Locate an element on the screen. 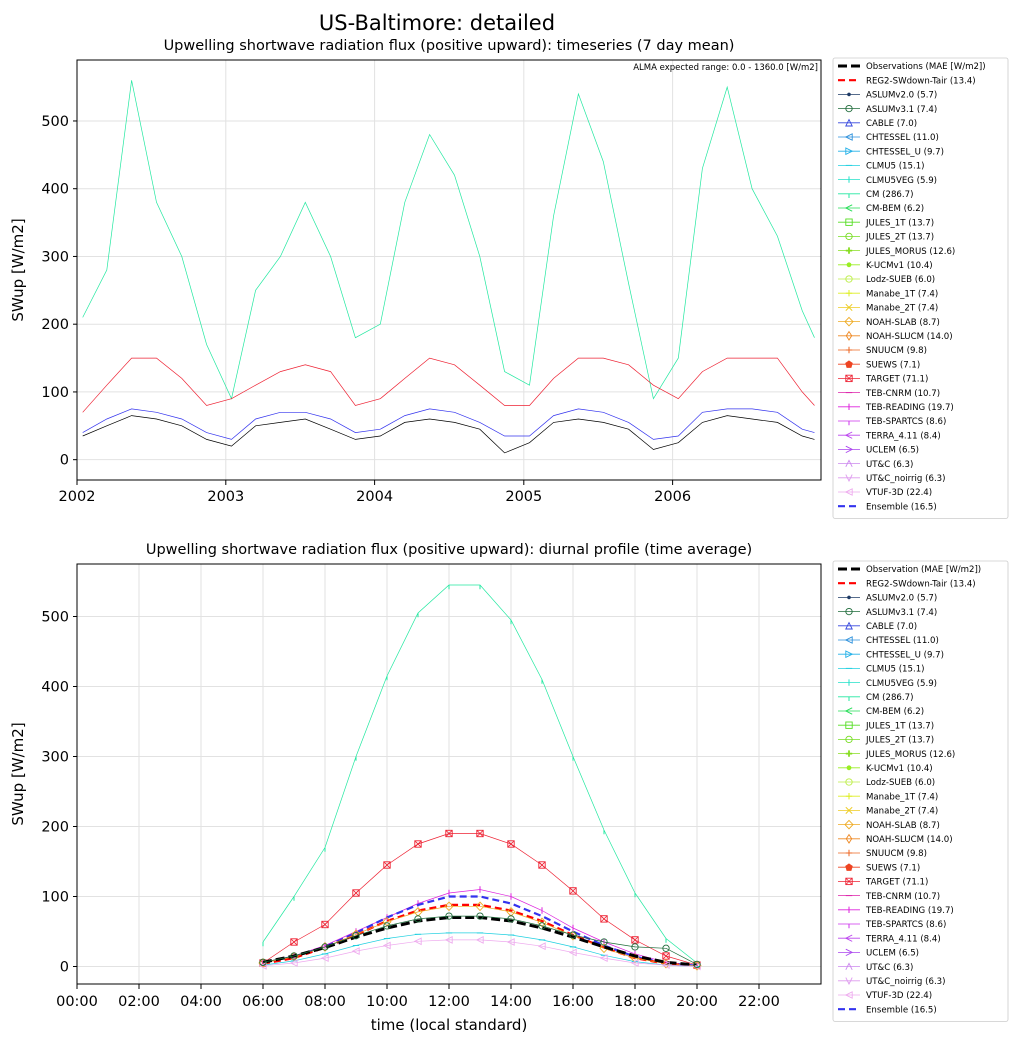 This screenshot has height=1048, width=1020. top-legend-ensemble-16-5-label: Ensemble (16.5) is located at coordinates (901, 507).